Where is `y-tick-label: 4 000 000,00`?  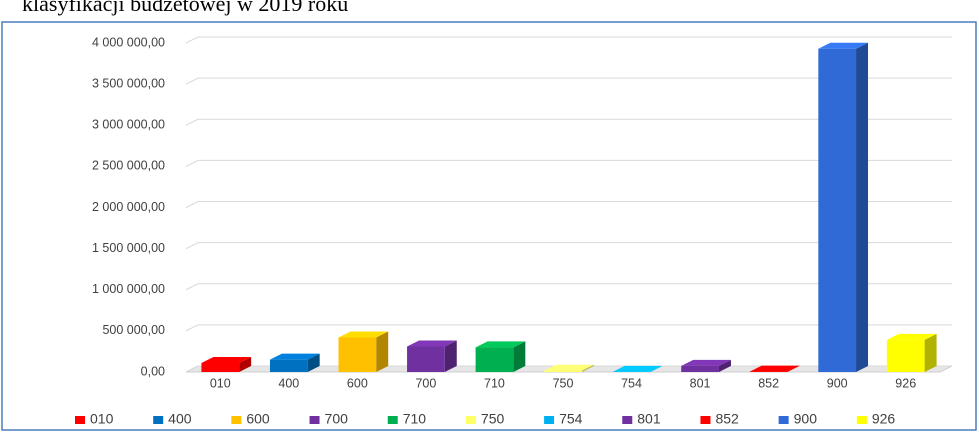
y-tick-label: 4 000 000,00 is located at coordinates (128, 42).